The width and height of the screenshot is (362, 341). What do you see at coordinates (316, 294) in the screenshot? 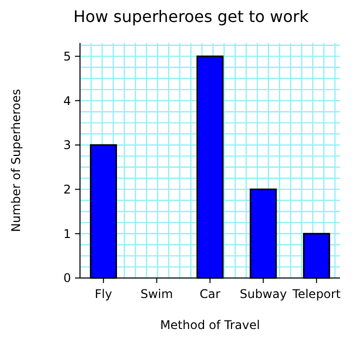
I see `x-tick-label: Teleport` at bounding box center [316, 294].